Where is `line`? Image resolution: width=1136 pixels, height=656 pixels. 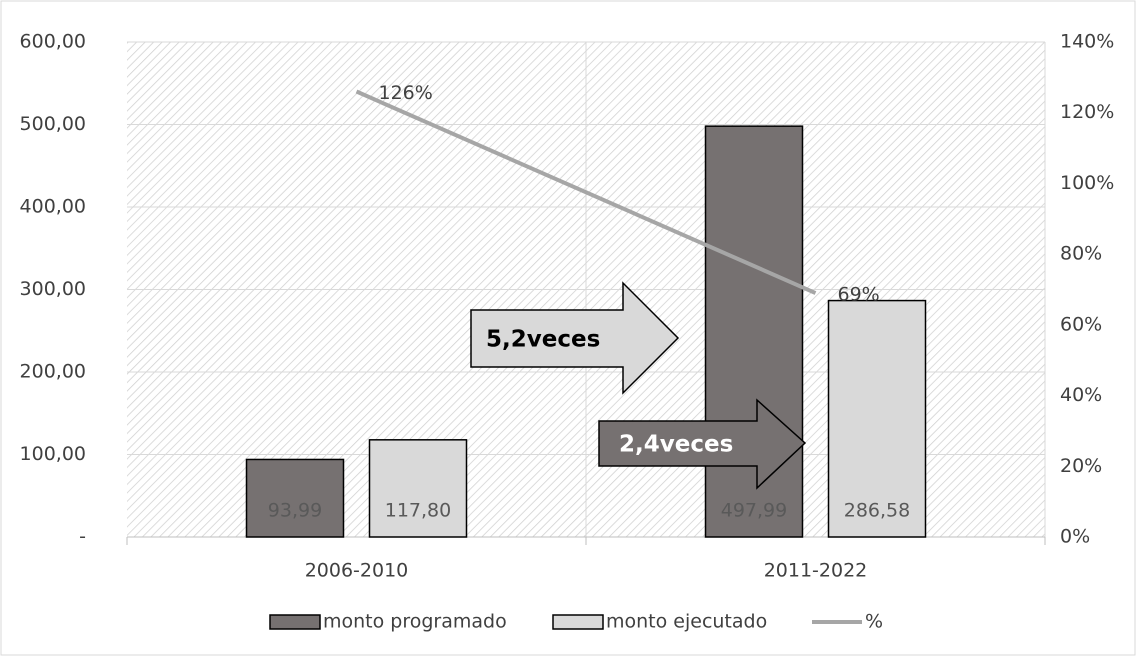
line is located at coordinates (586, 192).